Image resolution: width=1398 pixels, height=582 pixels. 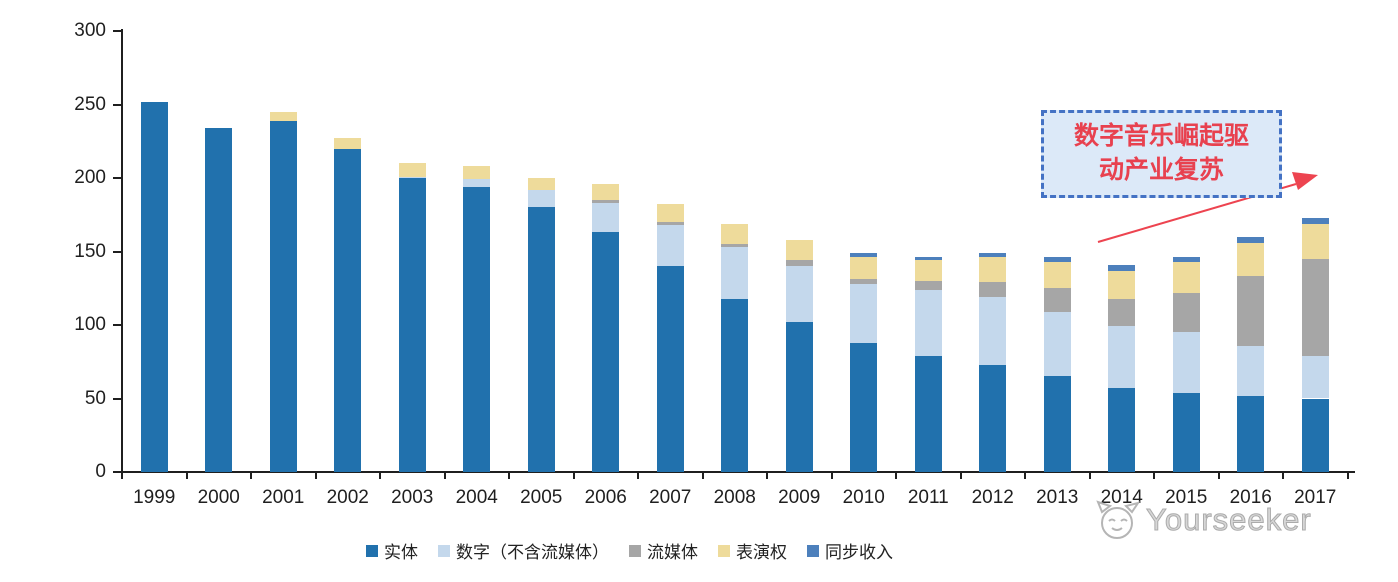 What do you see at coordinates (670, 497) in the screenshot?
I see `x-axis-label: 2007` at bounding box center [670, 497].